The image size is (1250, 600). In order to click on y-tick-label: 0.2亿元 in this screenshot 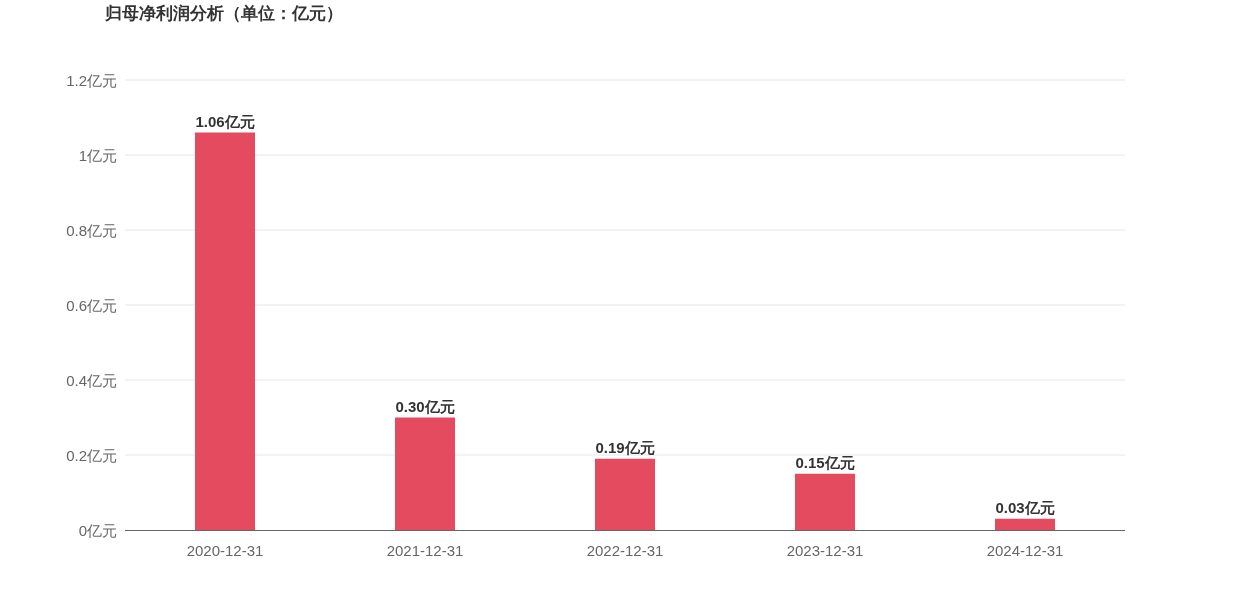, I will do `click(91, 455)`.